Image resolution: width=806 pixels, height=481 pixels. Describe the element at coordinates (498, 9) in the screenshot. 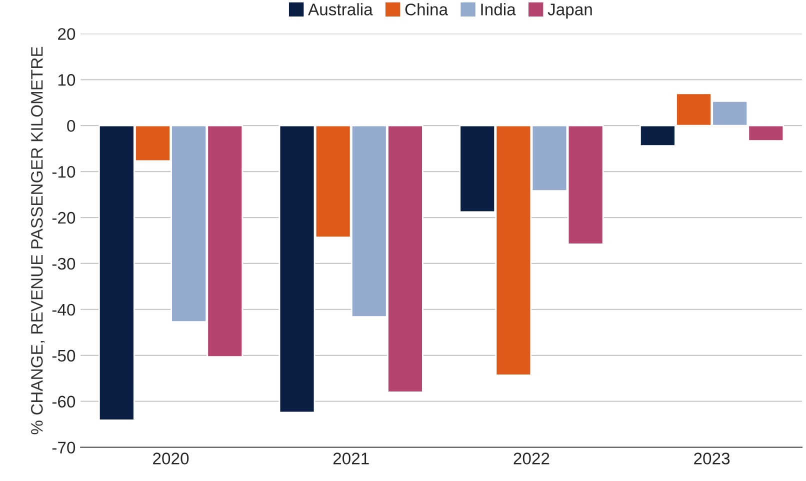

I see `legend-label: India` at that location.